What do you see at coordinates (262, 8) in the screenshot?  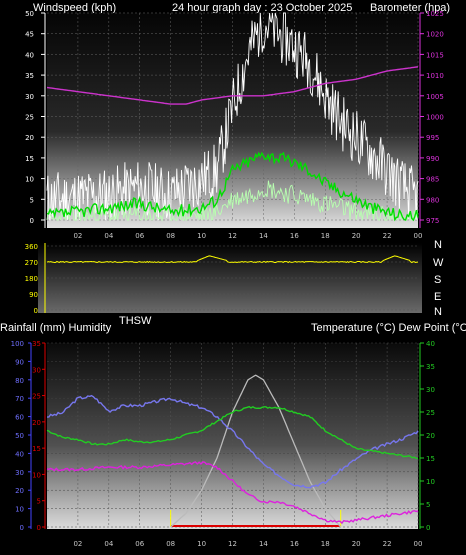 I see `chart-title: 24 hour graph day : 23 October 2025` at bounding box center [262, 8].